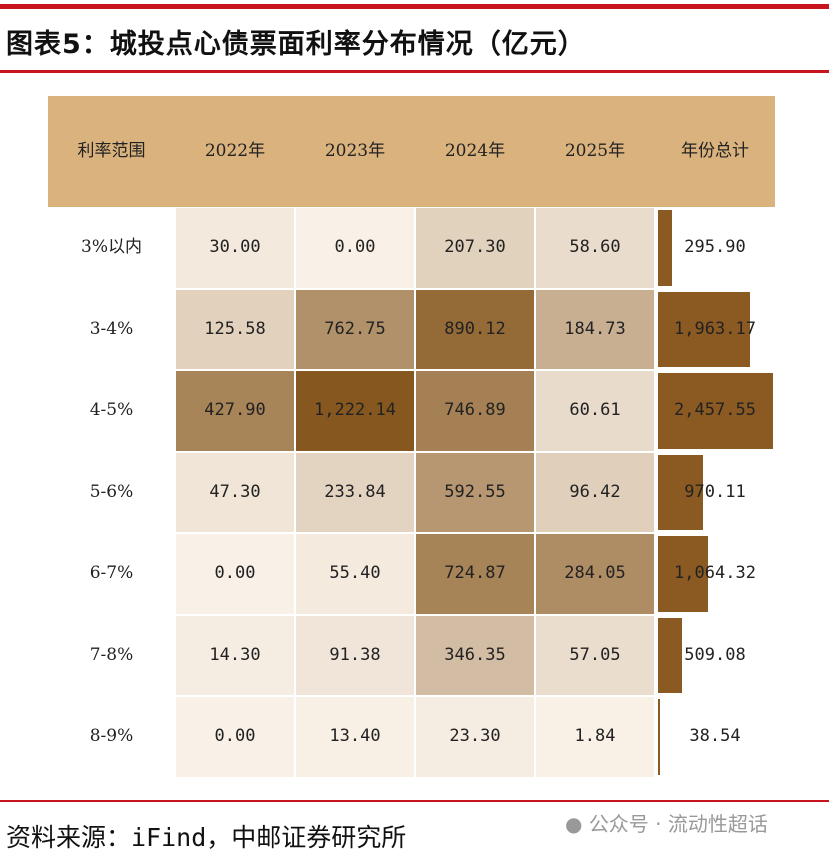 The image size is (829, 854). I want to click on column-header: 2023年, so click(355, 151).